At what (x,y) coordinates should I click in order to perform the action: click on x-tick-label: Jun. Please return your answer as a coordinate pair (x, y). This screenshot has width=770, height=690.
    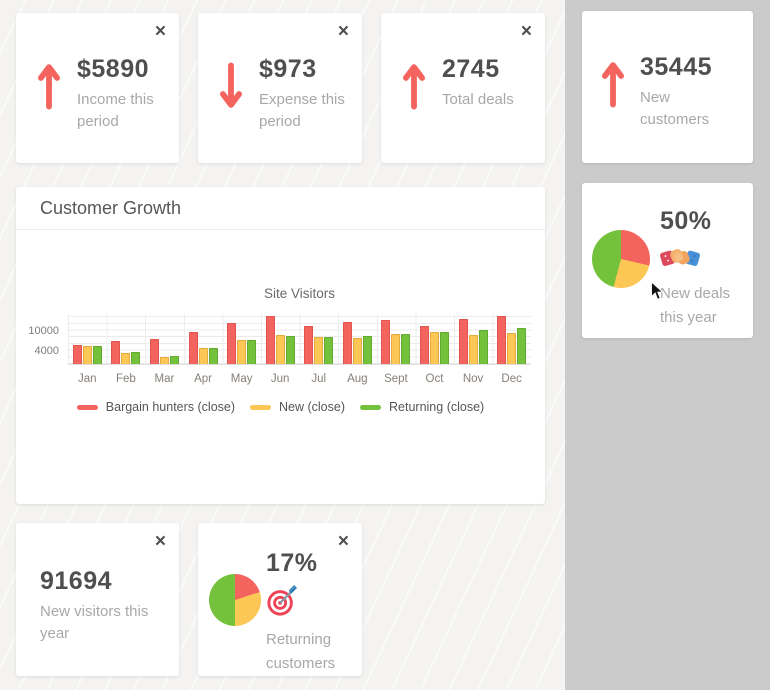
    Looking at the image, I should click on (280, 379).